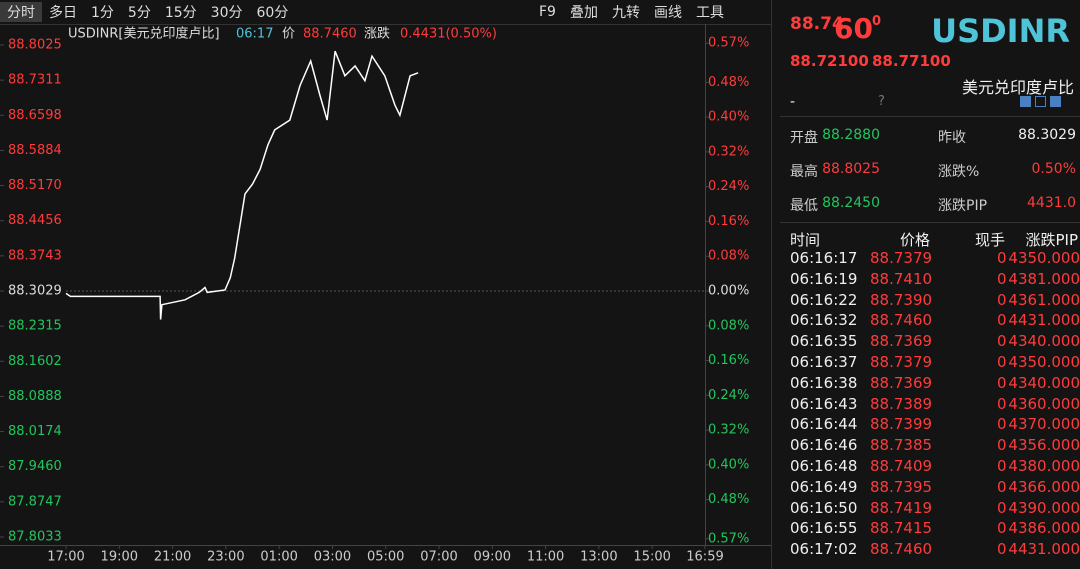 The image size is (1080, 569). I want to click on trade-pip: 4390.000, so click(1044, 507).